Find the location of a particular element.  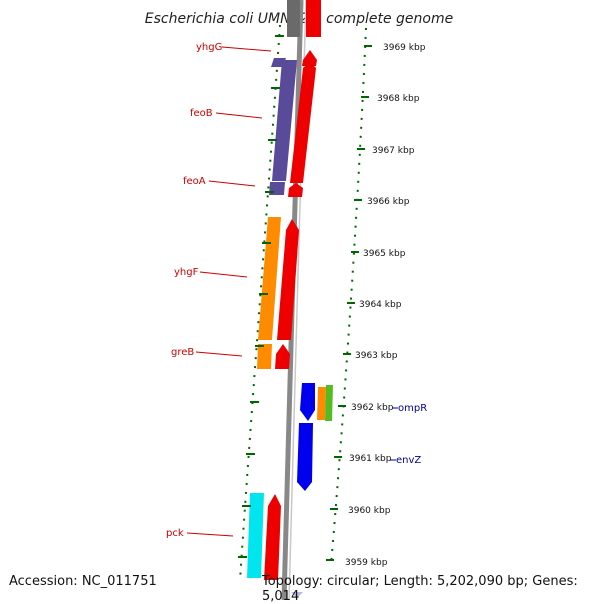

kbp-label: 3964 kbp is located at coordinates (380, 305).